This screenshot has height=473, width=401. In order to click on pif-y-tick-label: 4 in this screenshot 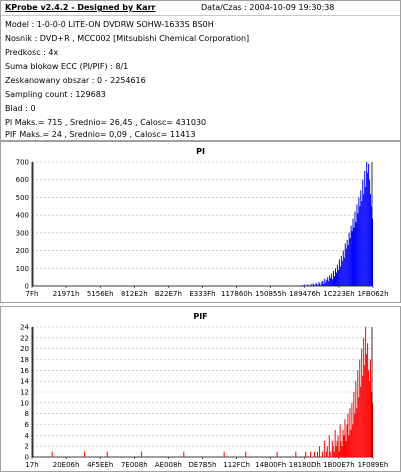, I will do `click(27, 436)`.